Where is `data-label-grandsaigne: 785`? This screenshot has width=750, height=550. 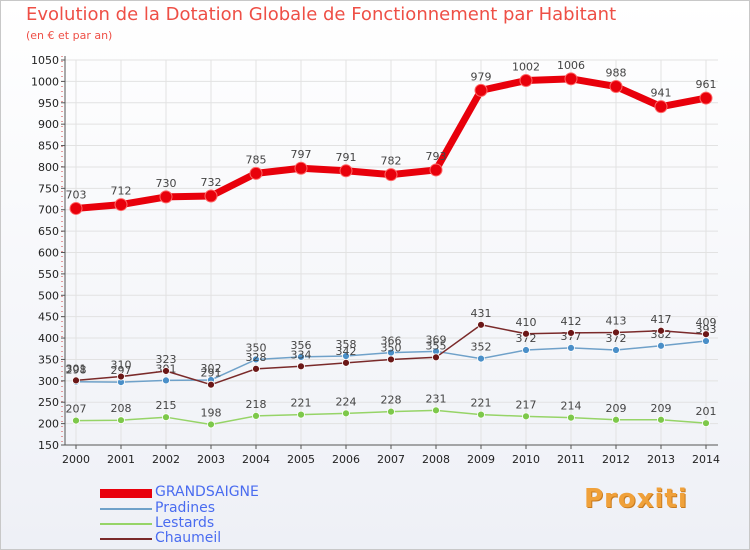 data-label-grandsaigne: 785 is located at coordinates (256, 159).